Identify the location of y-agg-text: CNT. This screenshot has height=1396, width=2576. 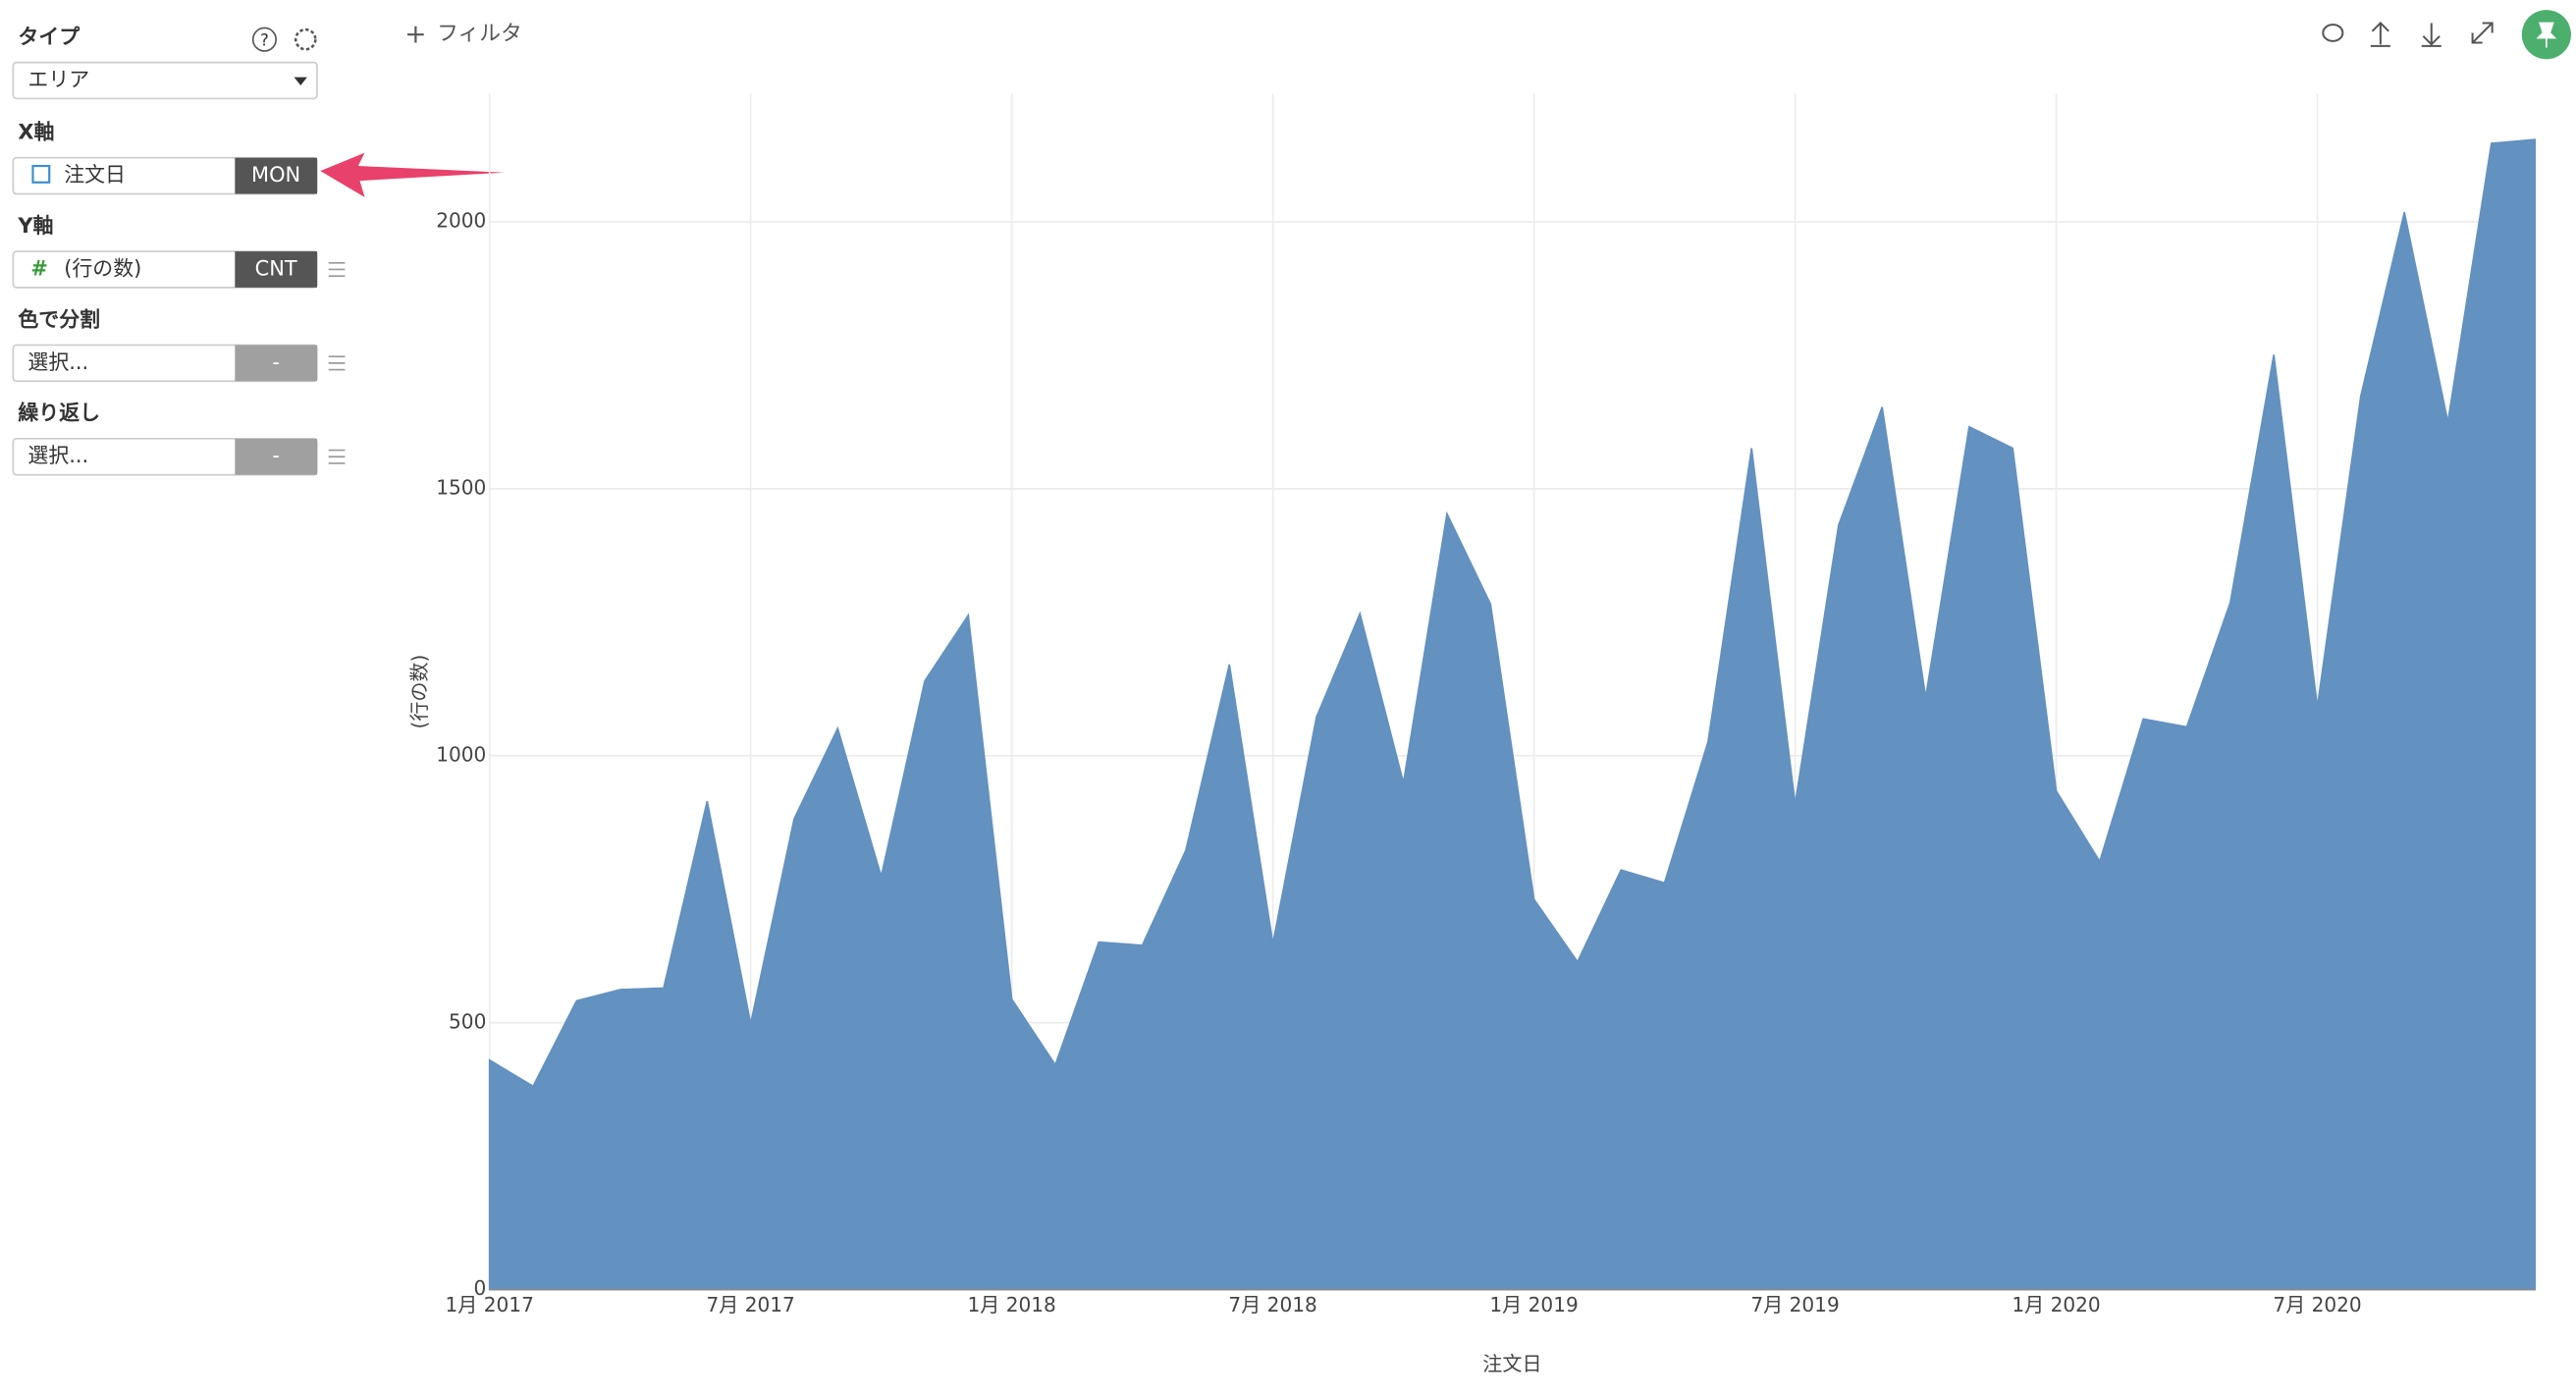
(276, 268).